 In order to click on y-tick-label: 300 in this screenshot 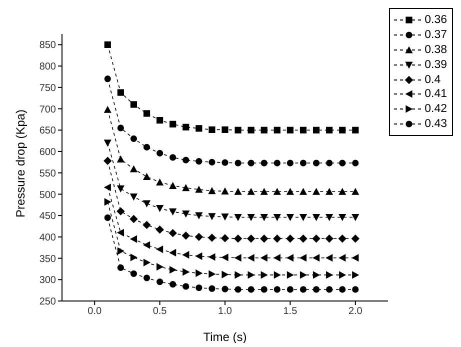, I will do `click(47, 280)`.